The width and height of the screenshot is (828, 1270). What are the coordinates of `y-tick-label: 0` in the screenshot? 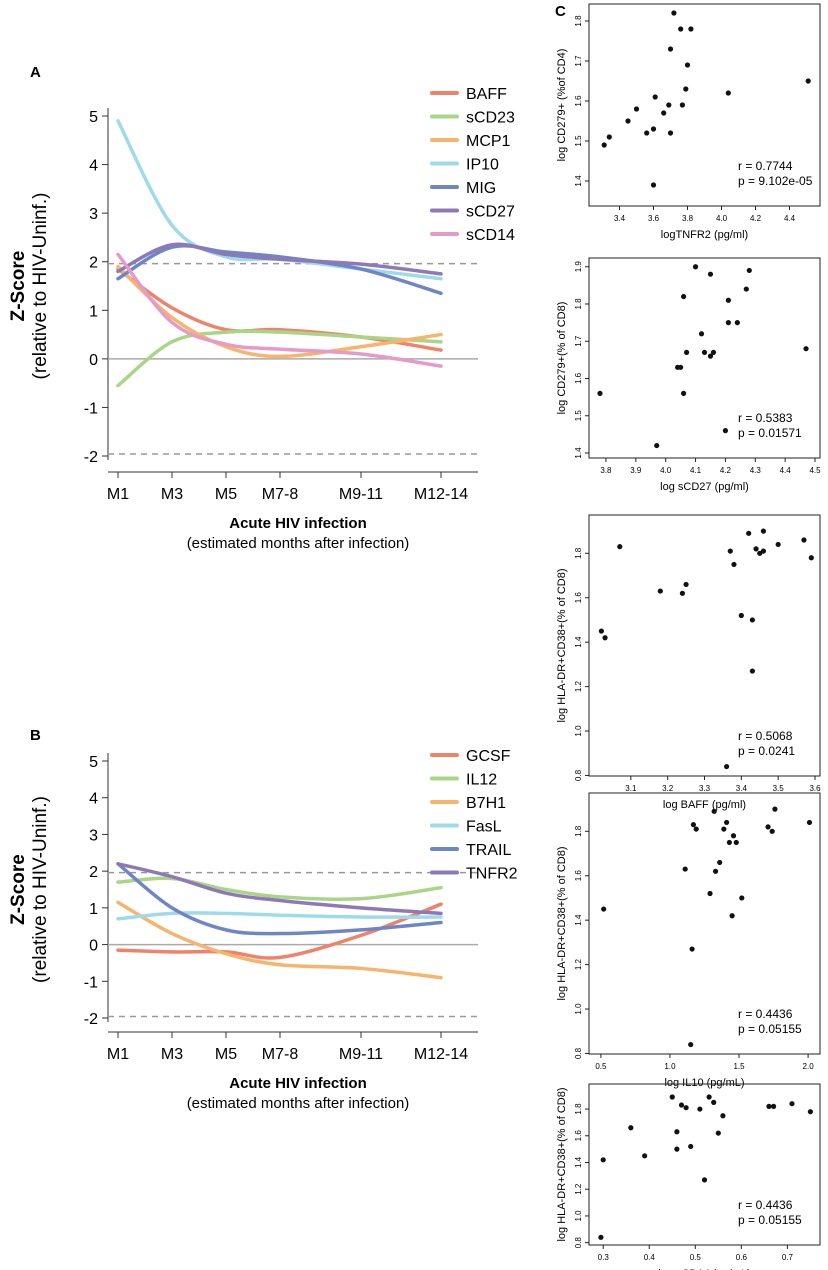 It's located at (93, 360).